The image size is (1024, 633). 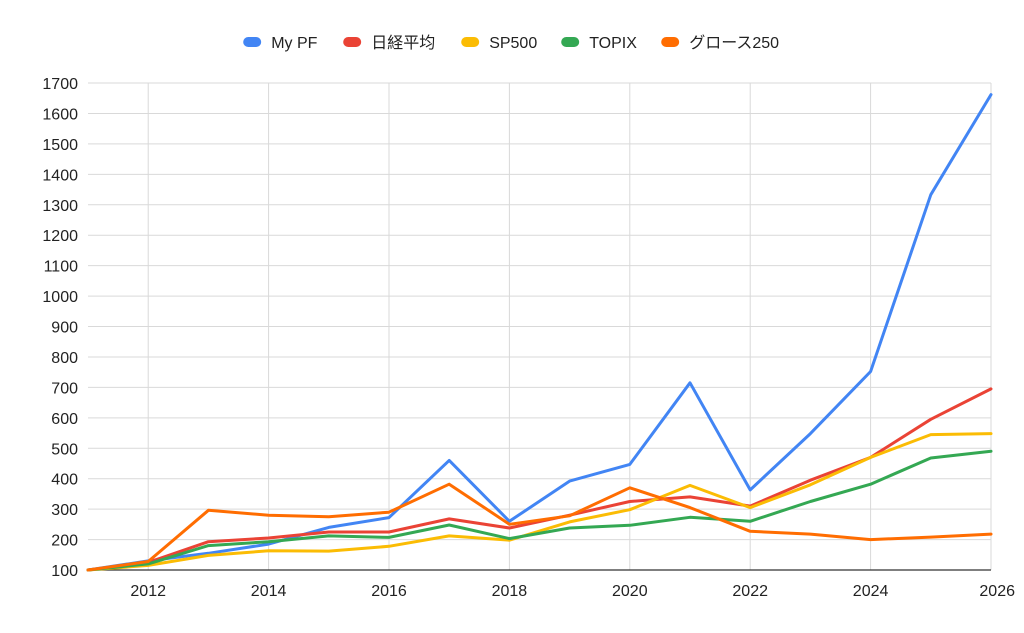 I want to click on legend-label: 日経平均, so click(x=403, y=43).